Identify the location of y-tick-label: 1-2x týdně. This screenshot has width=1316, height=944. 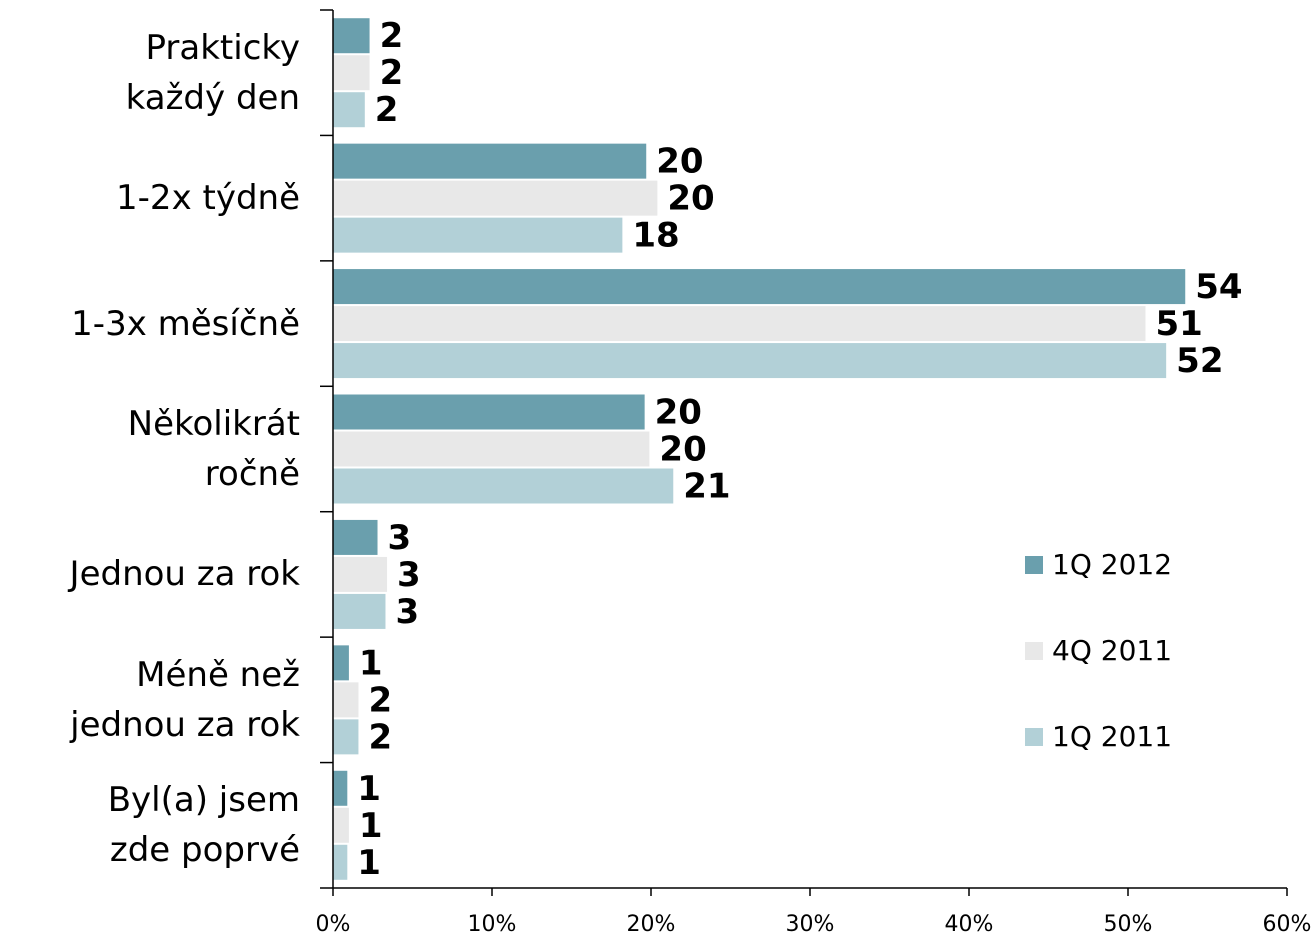
(208, 198).